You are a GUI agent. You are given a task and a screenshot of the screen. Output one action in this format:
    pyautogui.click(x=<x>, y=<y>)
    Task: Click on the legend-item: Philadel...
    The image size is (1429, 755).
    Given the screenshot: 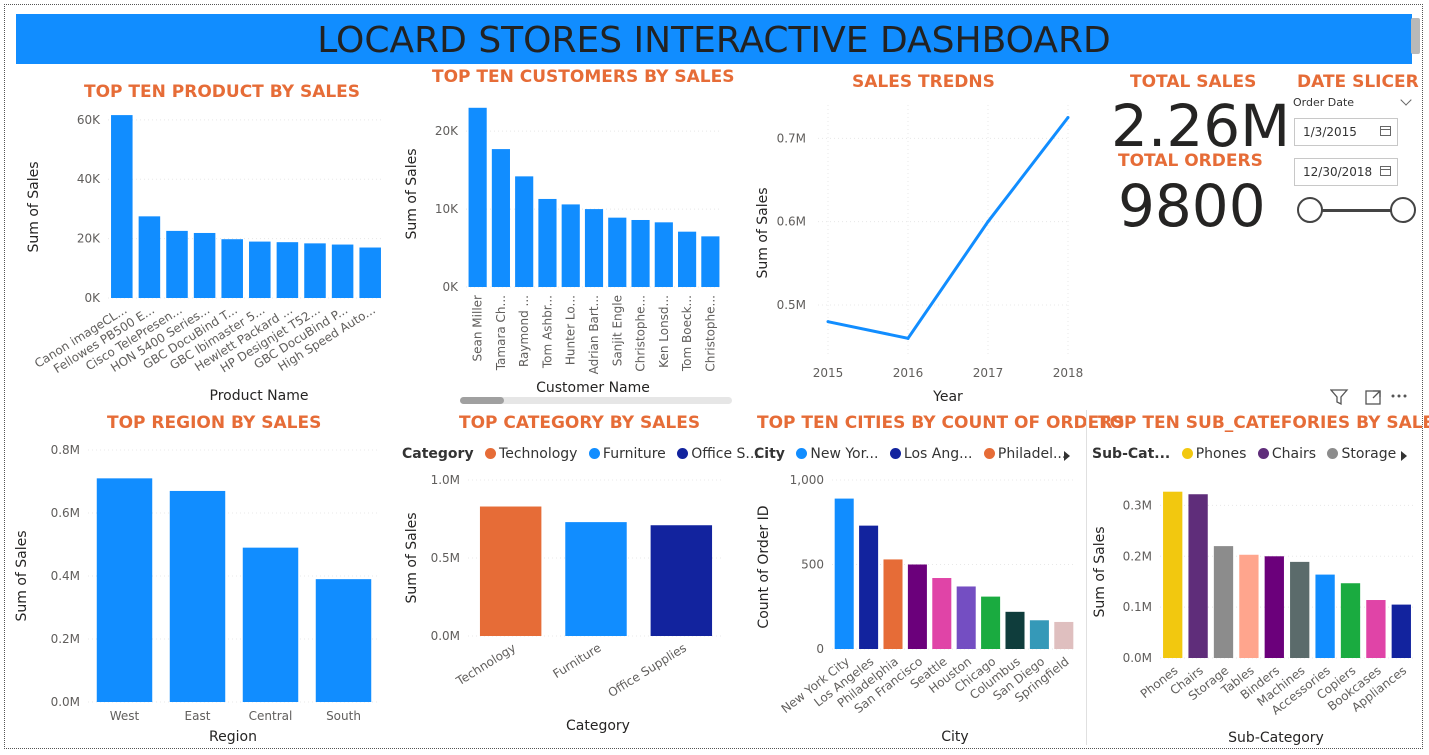 What is the action you would take?
    pyautogui.click(x=1032, y=454)
    